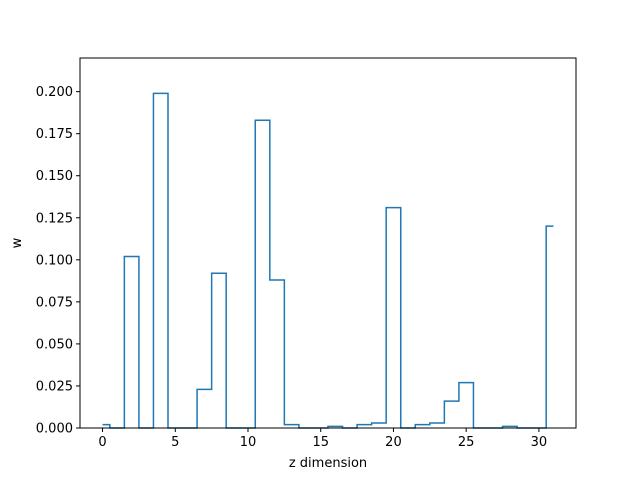 This screenshot has width=640, height=480. What do you see at coordinates (248, 442) in the screenshot?
I see `x-tick-label: 10` at bounding box center [248, 442].